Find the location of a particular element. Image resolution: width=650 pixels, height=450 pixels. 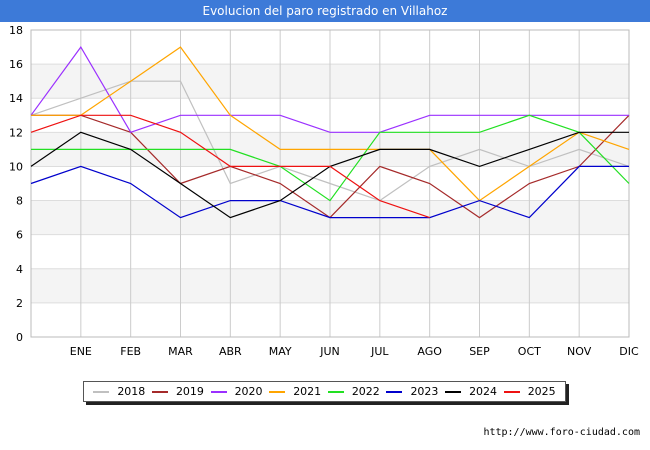

y-tick-label: 12 is located at coordinates (16, 132).